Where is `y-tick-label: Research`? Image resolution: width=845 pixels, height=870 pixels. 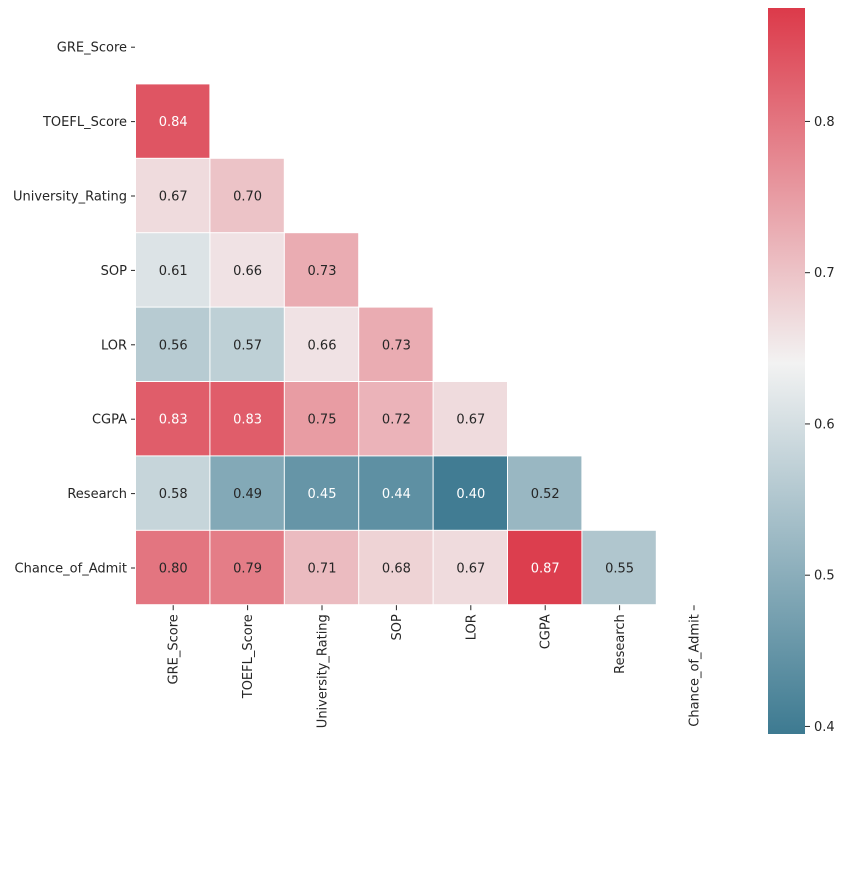 y-tick-label: Research is located at coordinates (97, 494).